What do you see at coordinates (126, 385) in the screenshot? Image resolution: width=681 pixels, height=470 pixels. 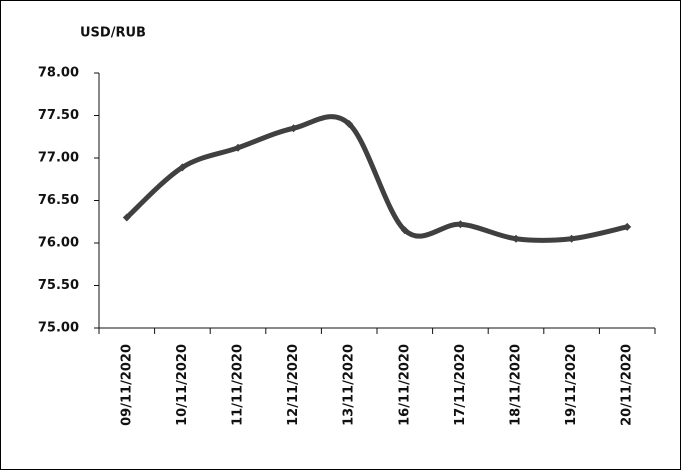 I see `x-tick-label: 09/11/2020` at bounding box center [126, 385].